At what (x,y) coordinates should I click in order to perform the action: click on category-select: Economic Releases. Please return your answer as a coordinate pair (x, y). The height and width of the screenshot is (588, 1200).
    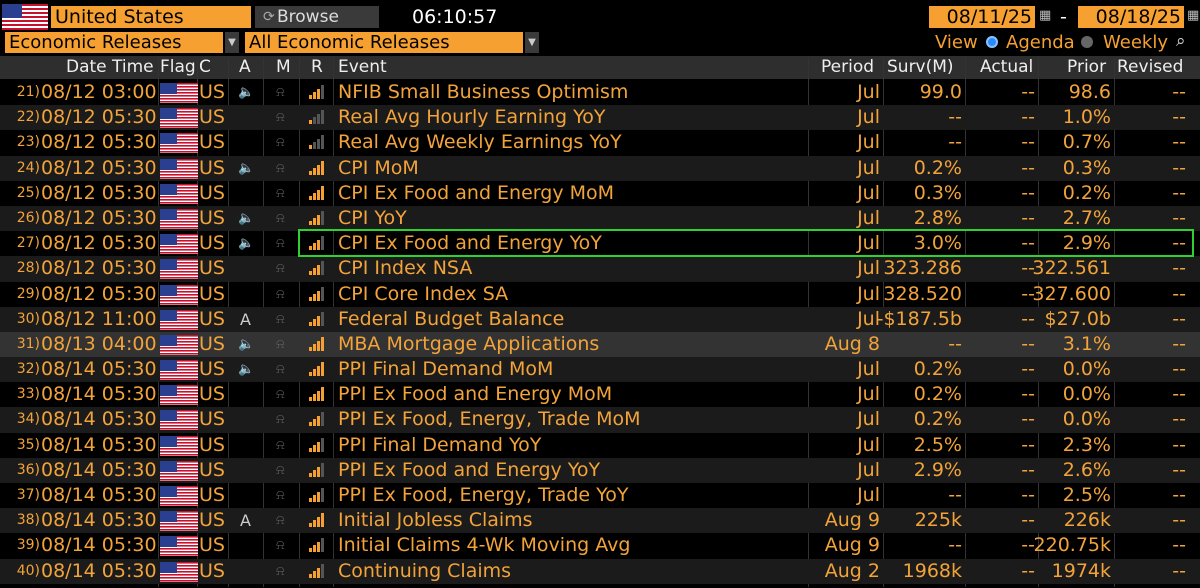
    Looking at the image, I should click on (114, 42).